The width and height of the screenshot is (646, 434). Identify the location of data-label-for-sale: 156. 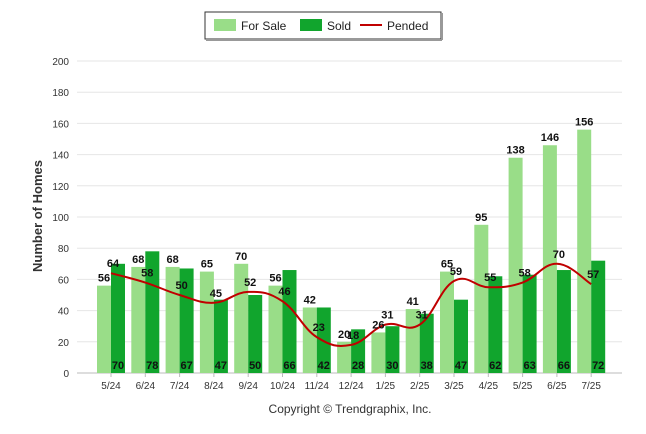
(584, 123).